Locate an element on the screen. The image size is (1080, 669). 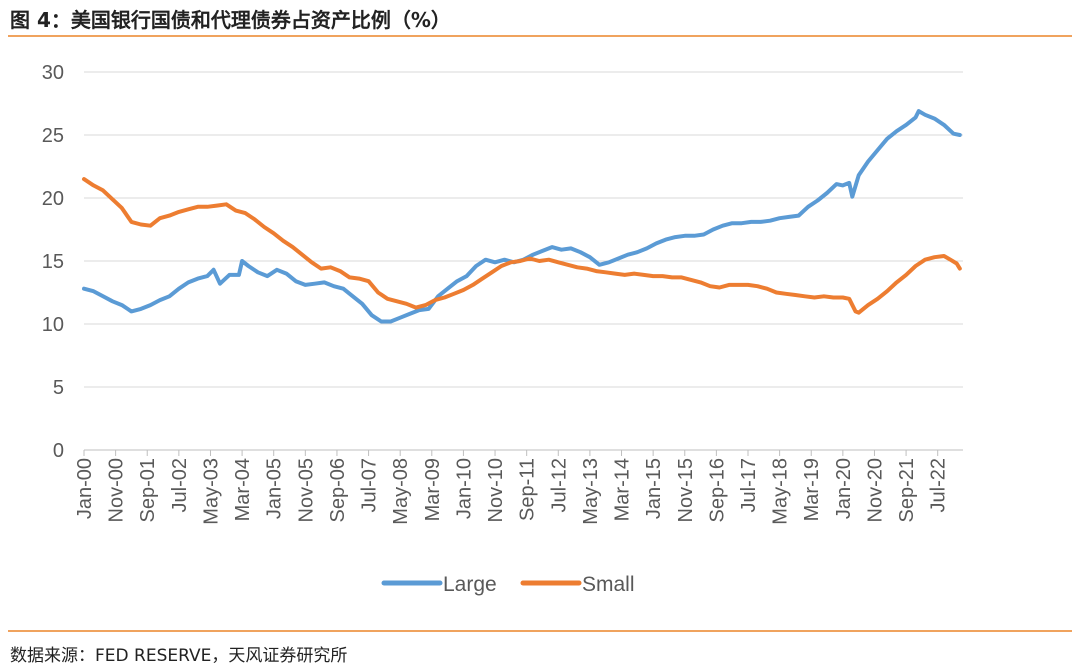
x-tick-label: Jan-10 is located at coordinates (464, 488).